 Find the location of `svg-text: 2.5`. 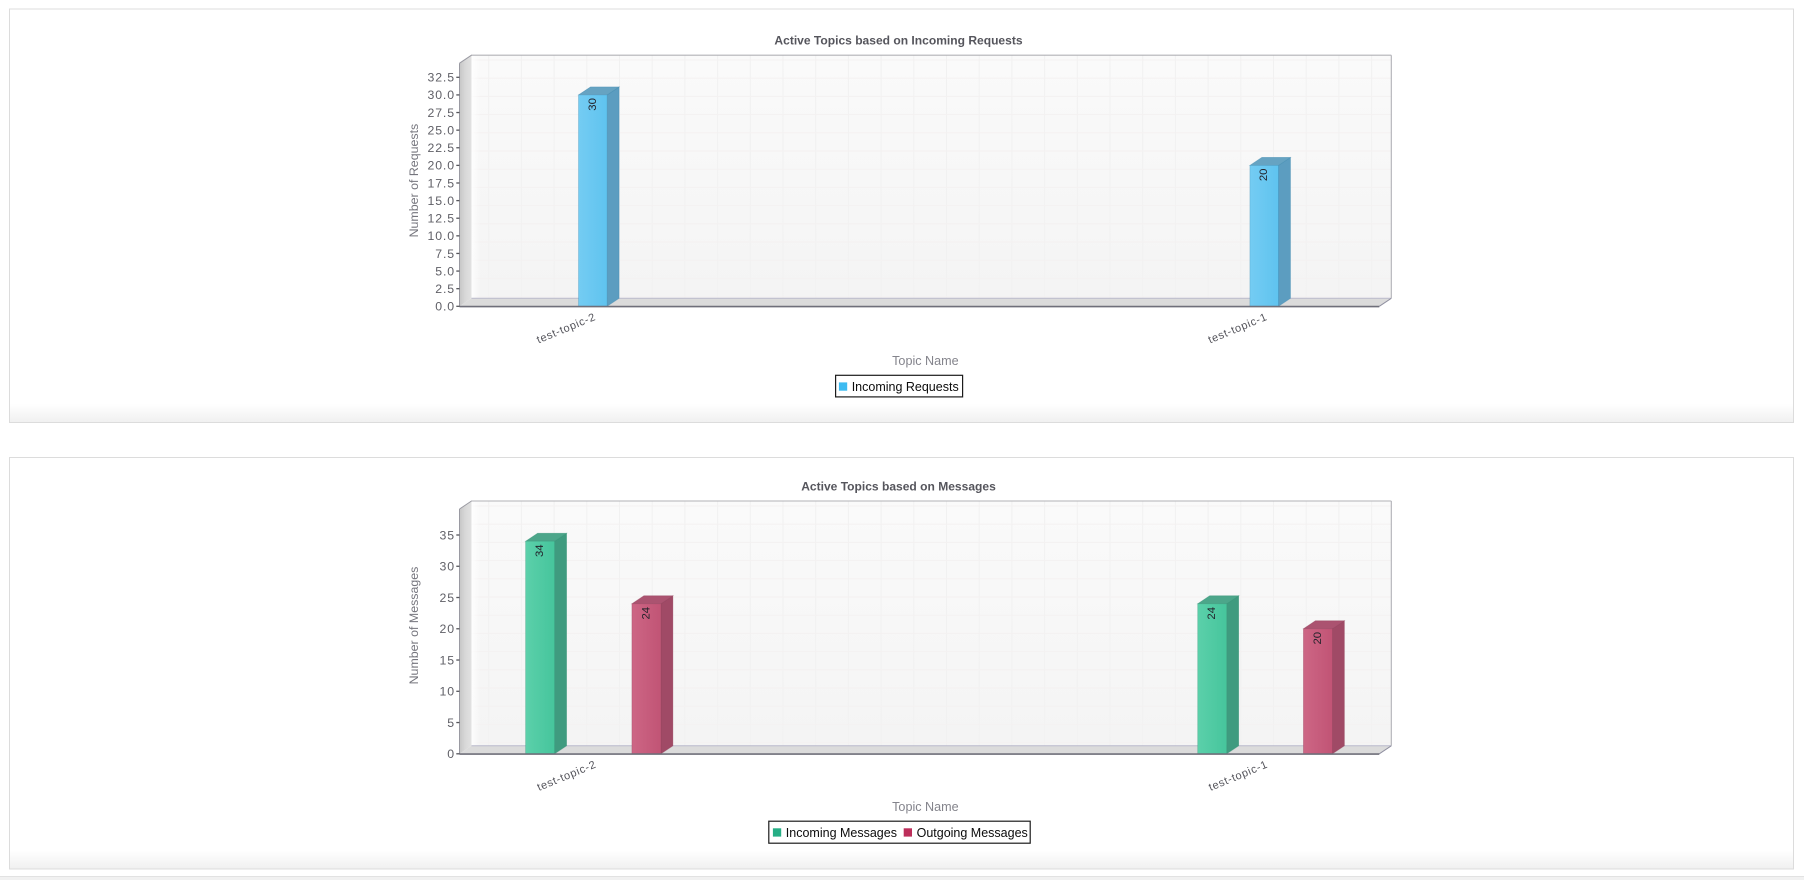

svg-text: 2.5 is located at coordinates (445, 289).